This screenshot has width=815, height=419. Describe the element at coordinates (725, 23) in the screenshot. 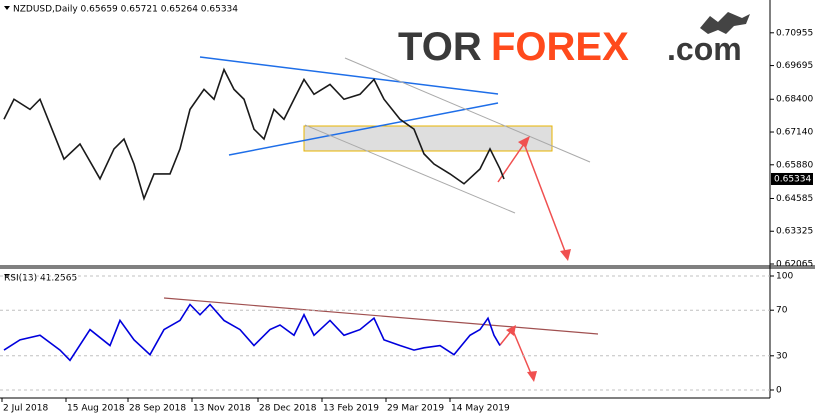

I see `logo-bull` at that location.